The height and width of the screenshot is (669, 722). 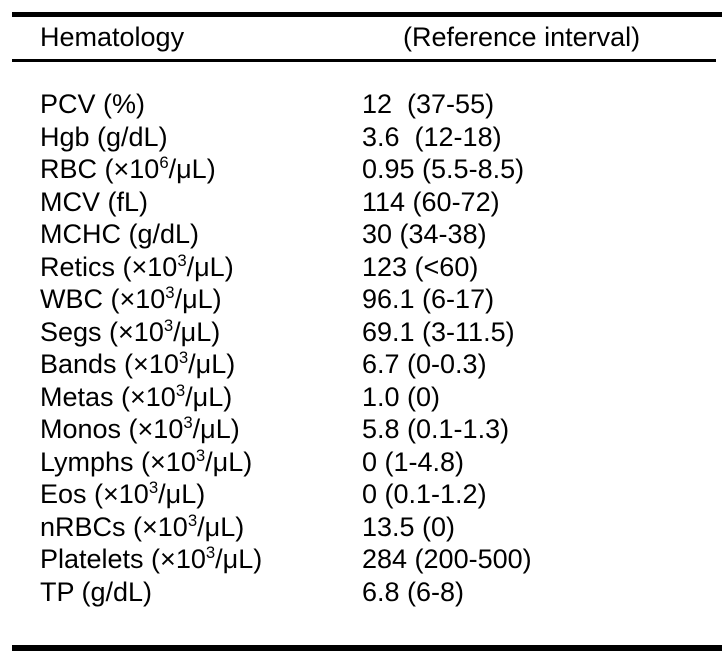 I want to click on table-row: MCV (fL) 114 (60-72), so click(x=381, y=202).